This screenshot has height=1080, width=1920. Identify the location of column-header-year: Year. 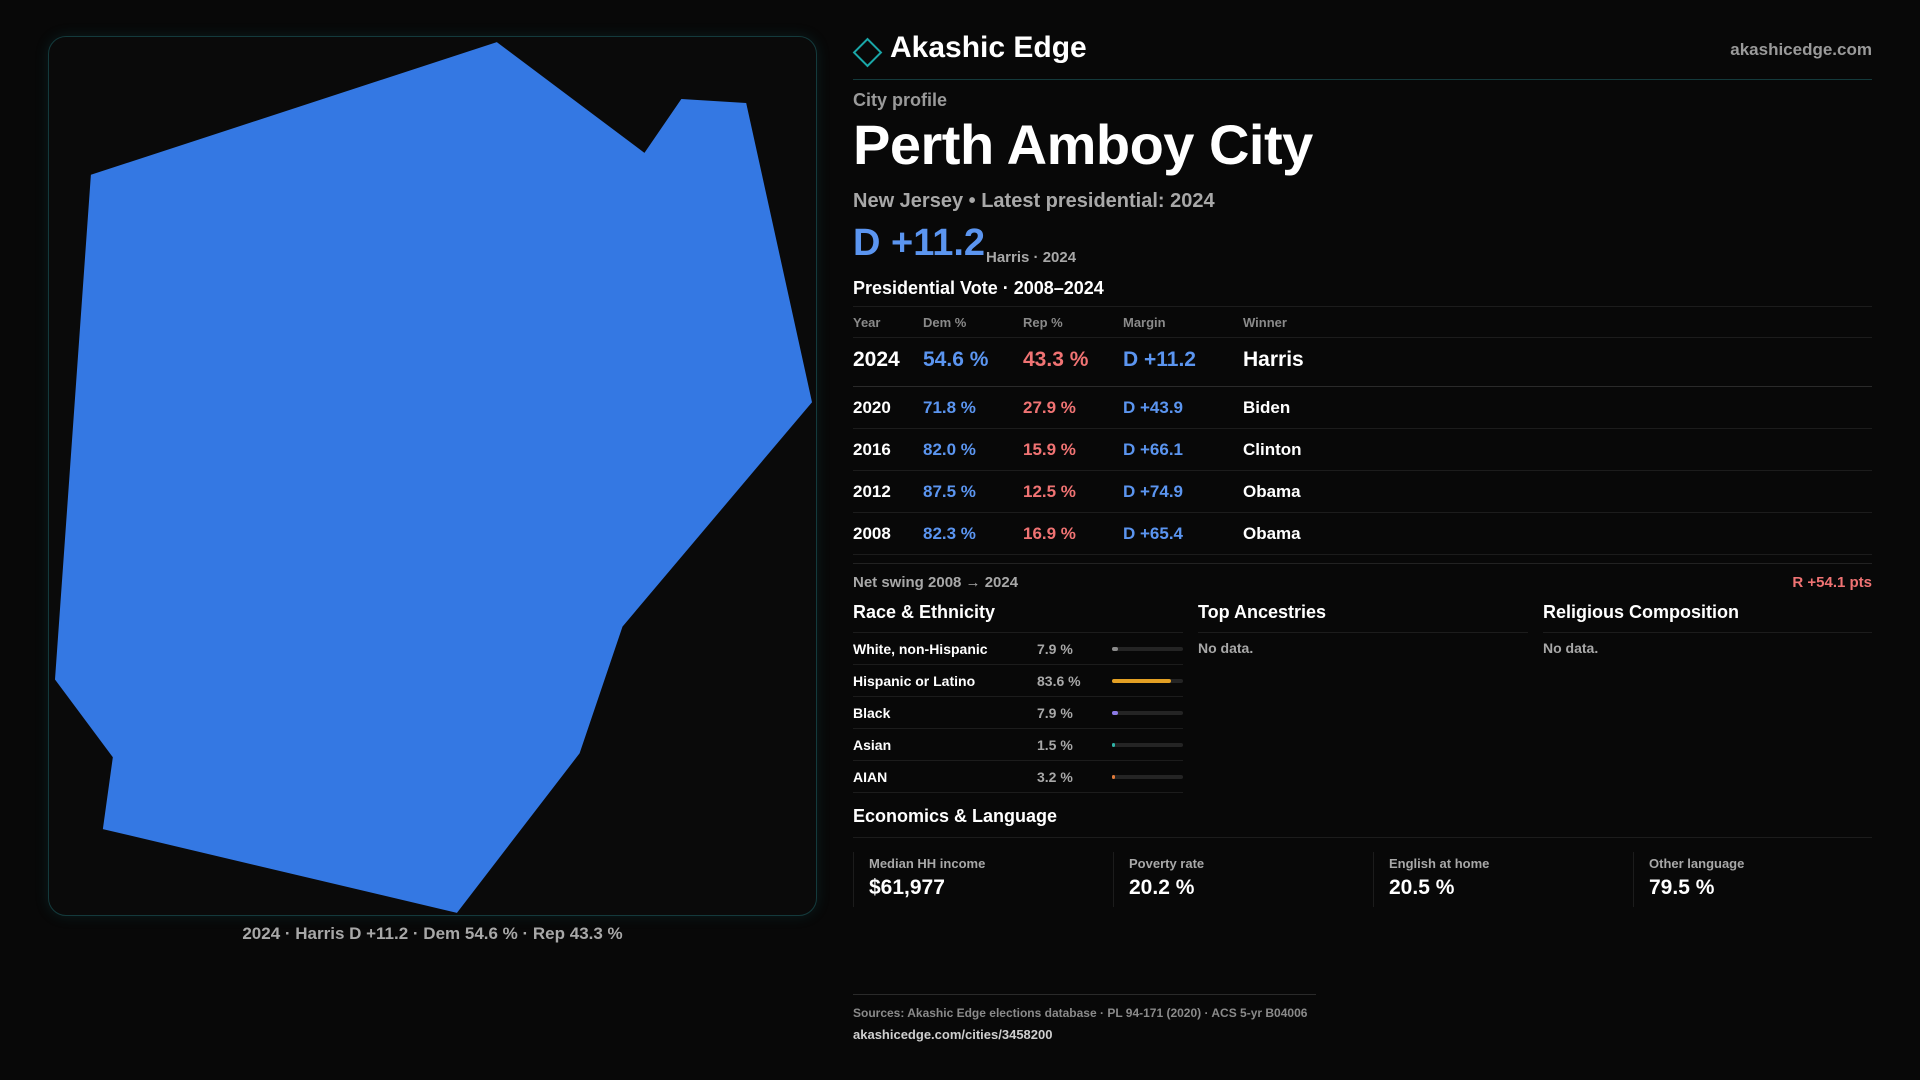
(867, 322).